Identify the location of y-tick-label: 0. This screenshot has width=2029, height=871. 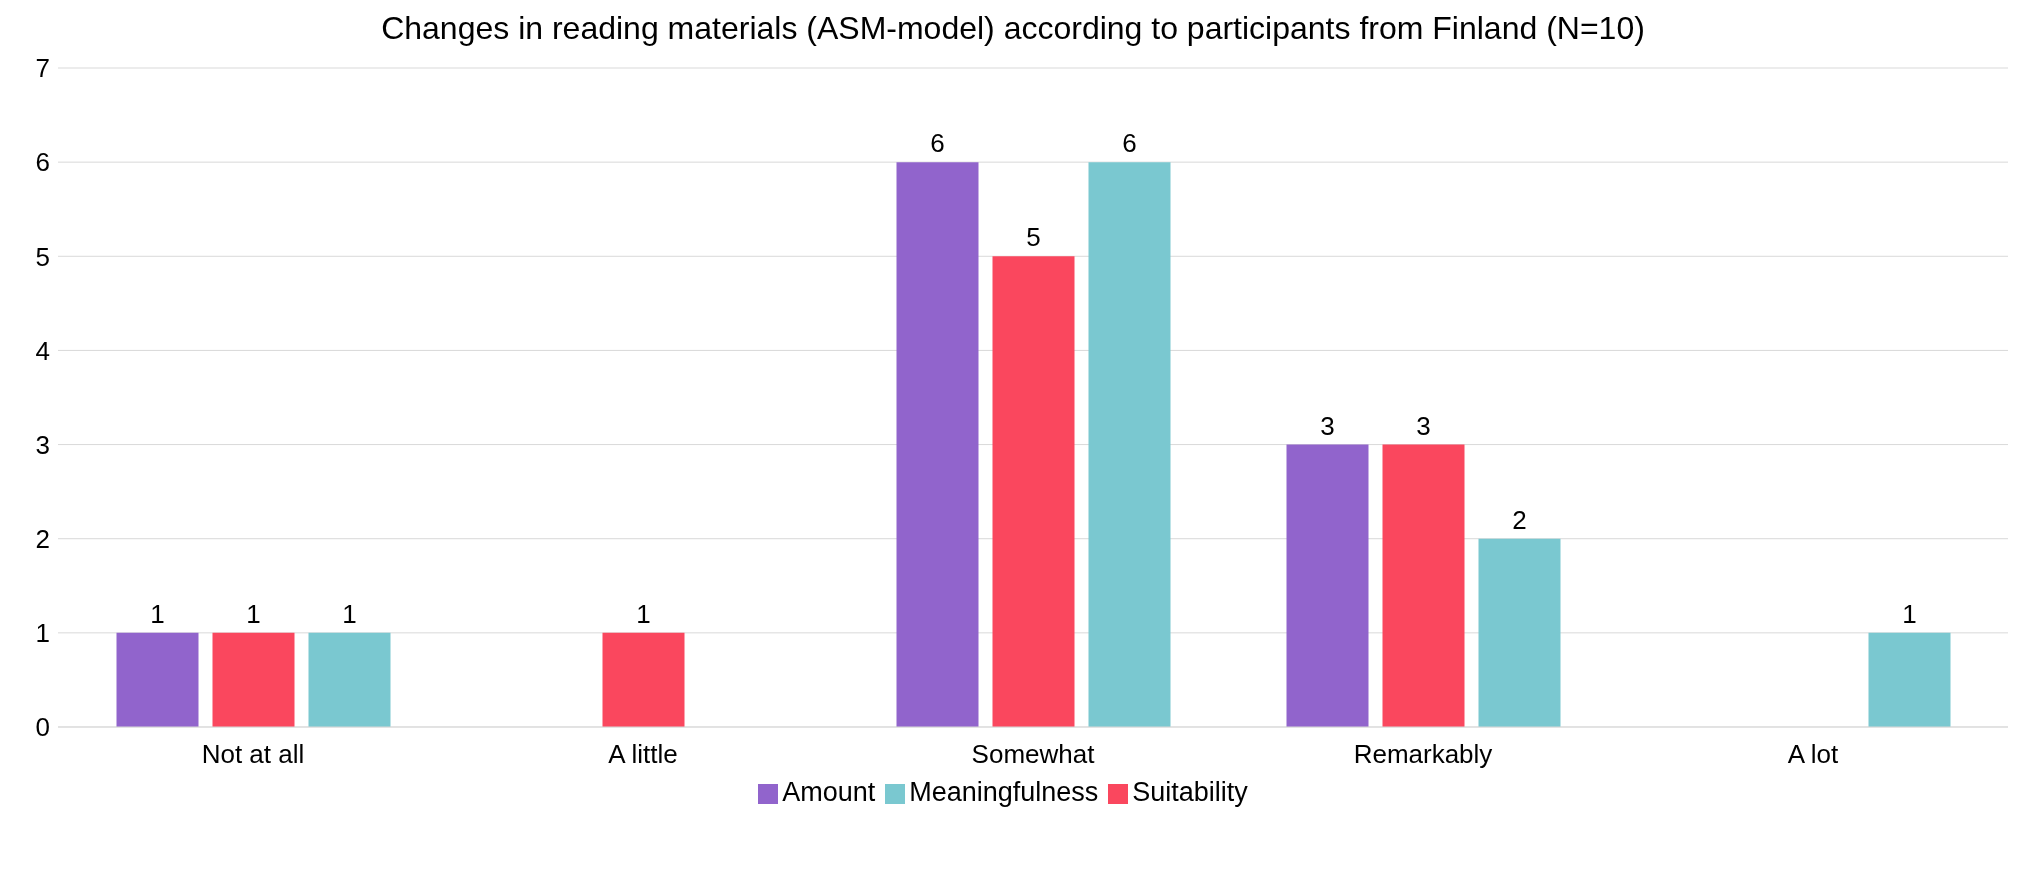
(42, 727).